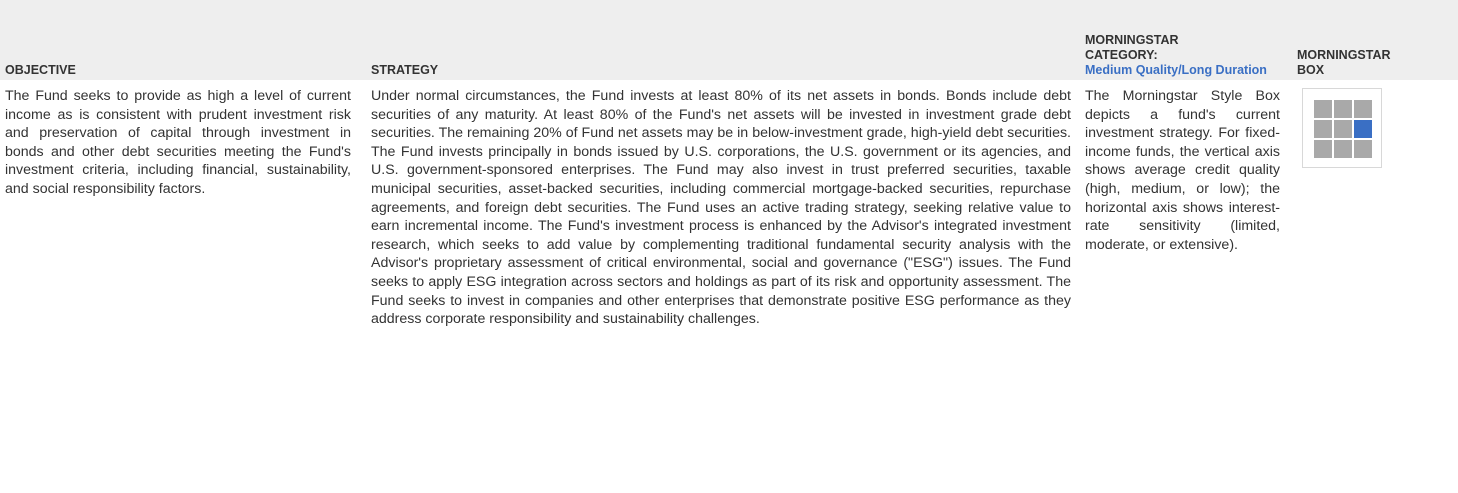 Image resolution: width=1458 pixels, height=493 pixels. Describe the element at coordinates (1363, 129) in the screenshot. I see `style-cell-selected` at that location.